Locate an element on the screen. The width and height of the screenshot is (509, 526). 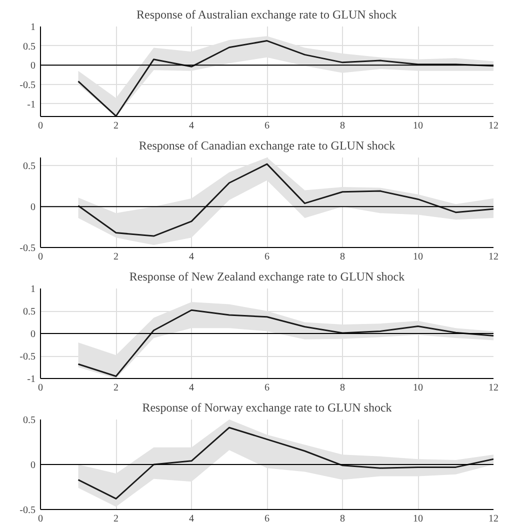
chart-title: Response of New Zealand exchange rate to GLUN shock is located at coordinates (267, 277).